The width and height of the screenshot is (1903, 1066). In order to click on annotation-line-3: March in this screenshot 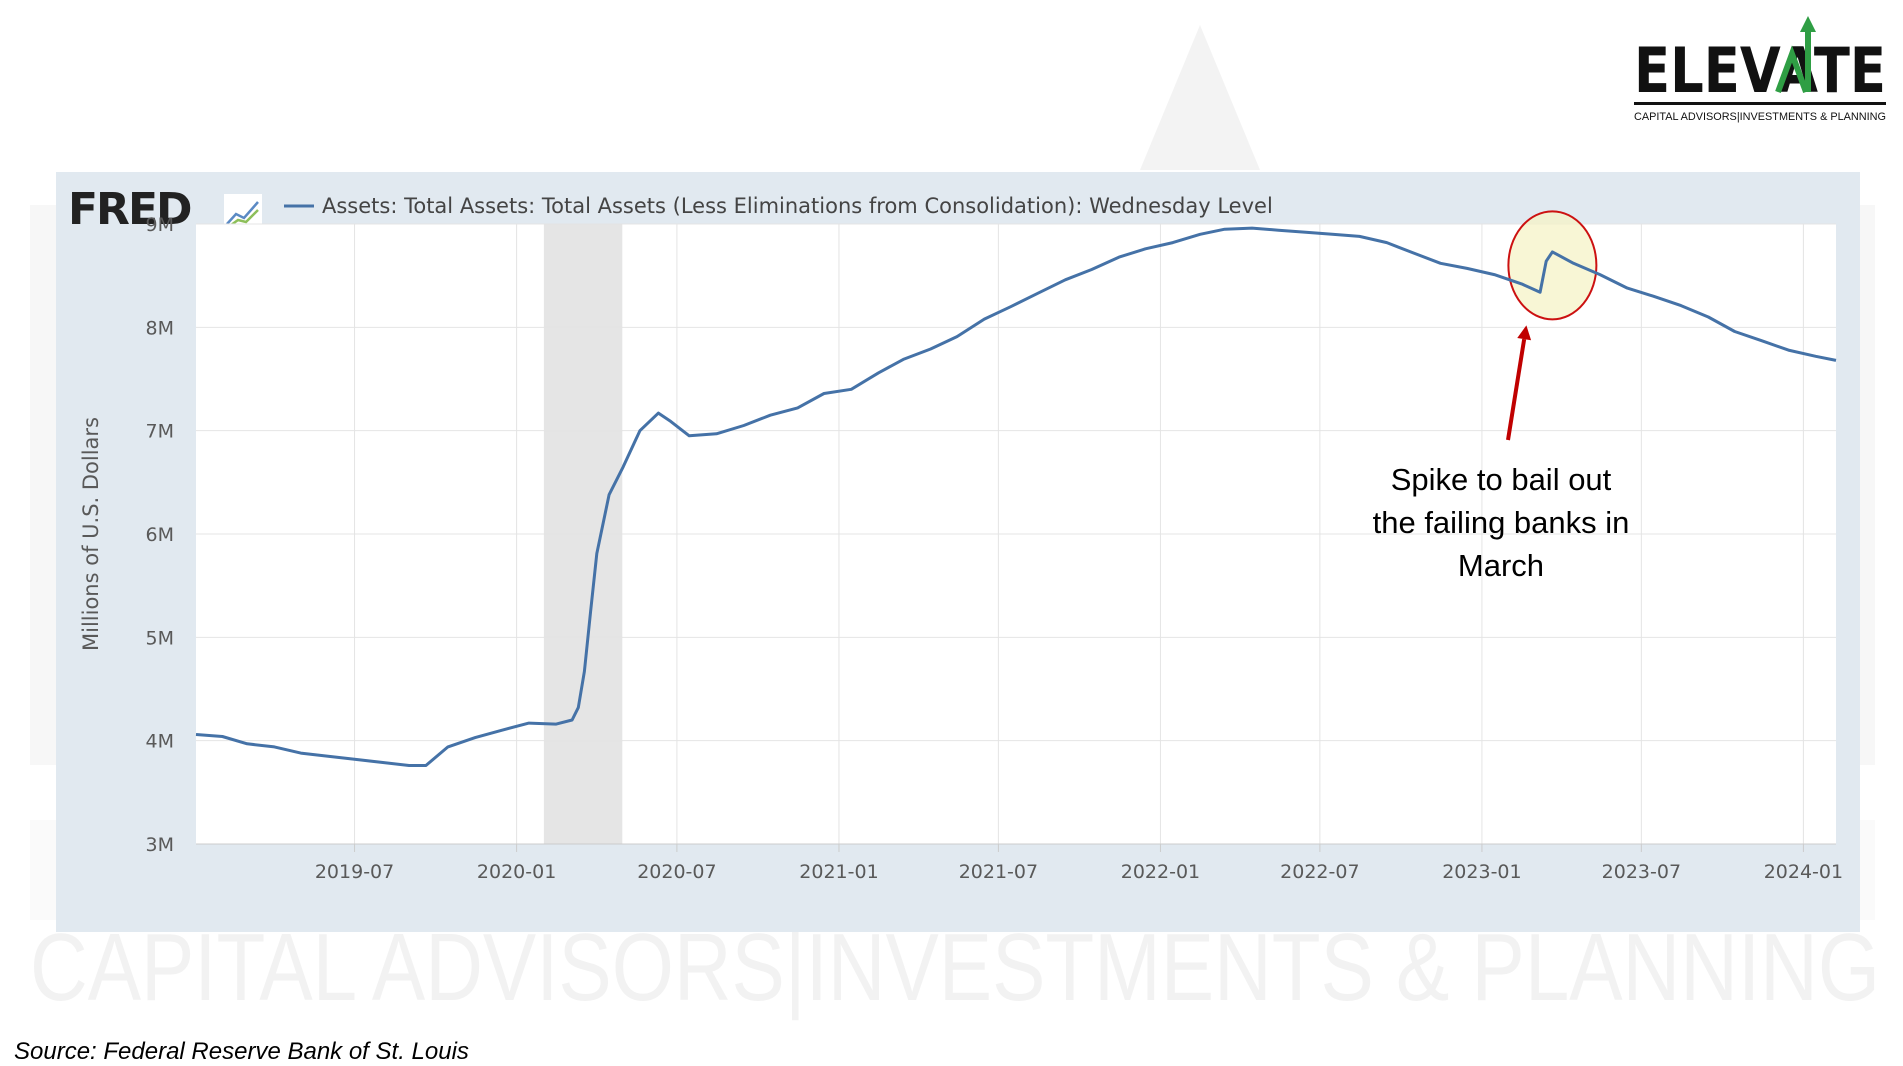, I will do `click(1501, 565)`.